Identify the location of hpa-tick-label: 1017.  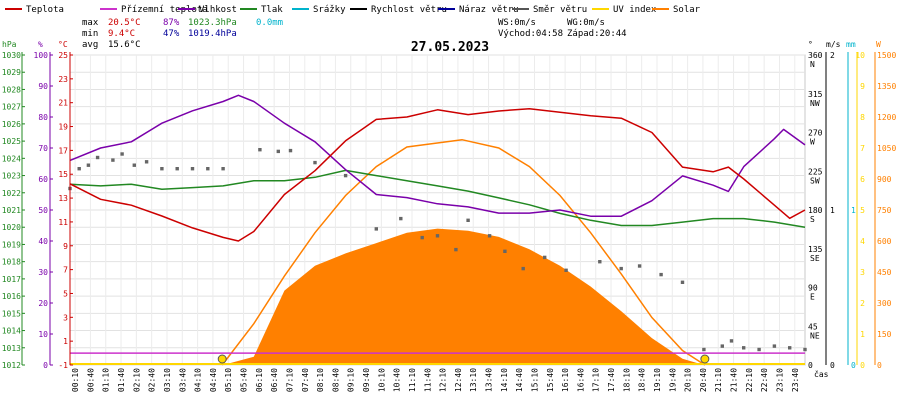
(11, 279).